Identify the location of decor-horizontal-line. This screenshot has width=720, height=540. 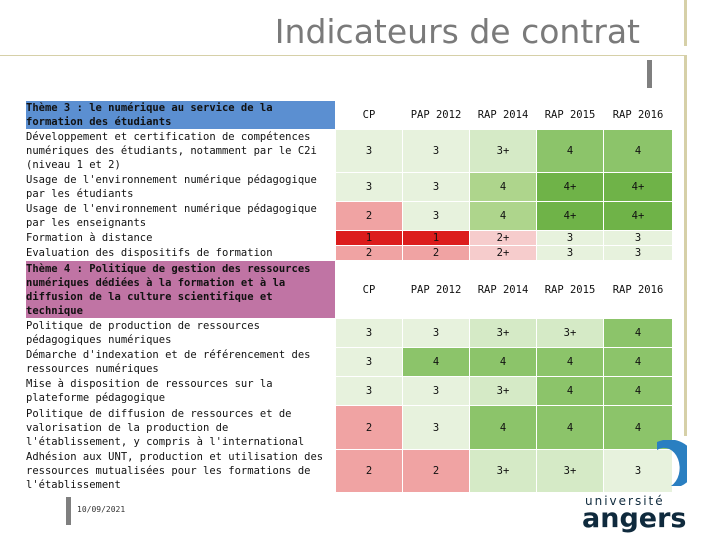
(343, 55).